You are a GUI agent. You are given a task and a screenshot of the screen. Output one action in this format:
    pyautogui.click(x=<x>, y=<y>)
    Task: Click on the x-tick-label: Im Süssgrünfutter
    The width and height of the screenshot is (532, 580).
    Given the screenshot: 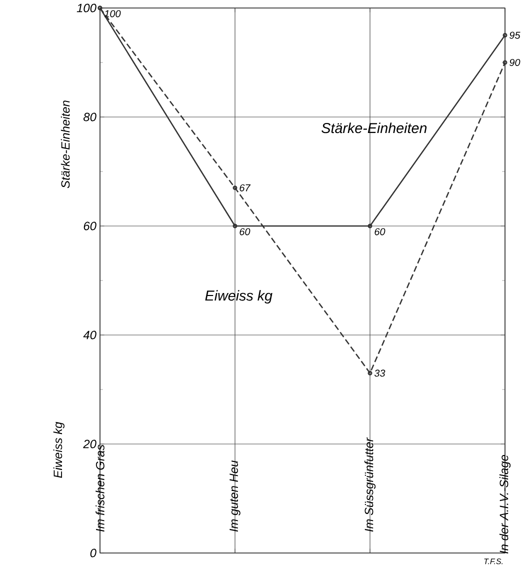 What is the action you would take?
    pyautogui.click(x=370, y=484)
    